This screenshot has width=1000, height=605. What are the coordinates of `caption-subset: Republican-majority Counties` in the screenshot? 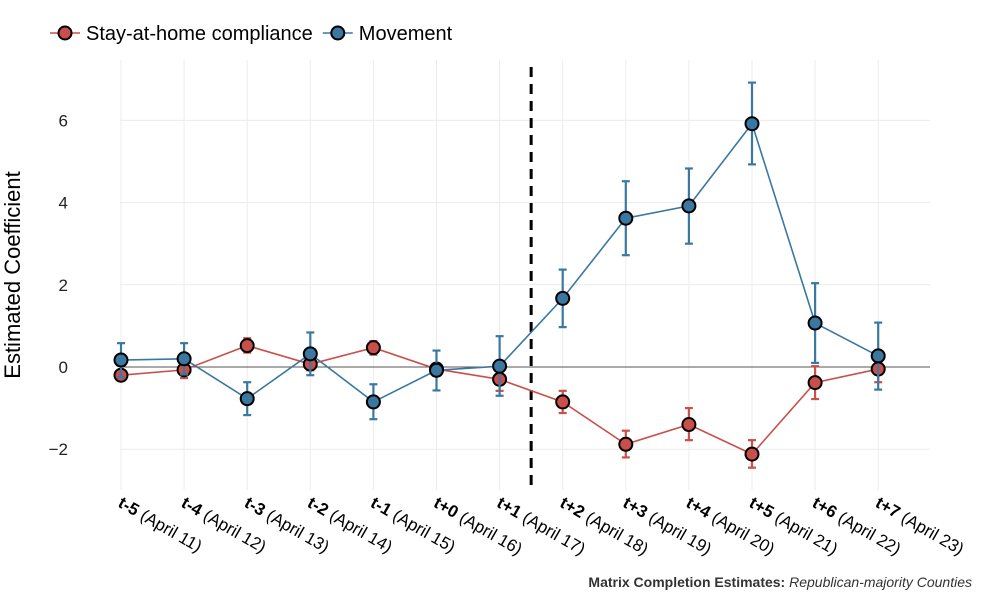 It's located at (880, 582).